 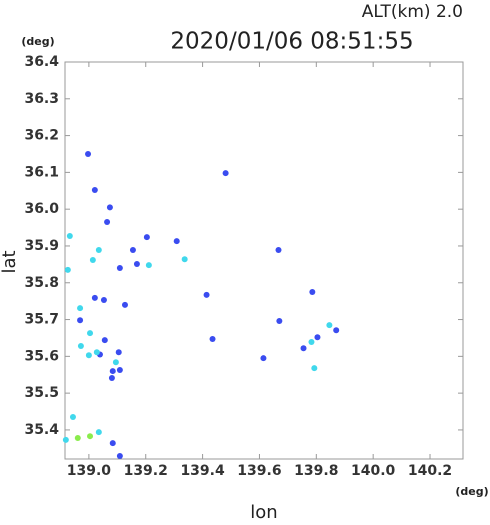 I want to click on y-tick-label: 35.9, so click(x=41, y=246).